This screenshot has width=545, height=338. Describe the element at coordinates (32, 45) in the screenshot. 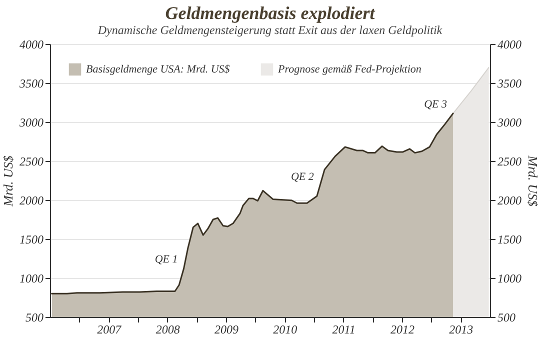

I see `y-tick-label: 4000` at that location.